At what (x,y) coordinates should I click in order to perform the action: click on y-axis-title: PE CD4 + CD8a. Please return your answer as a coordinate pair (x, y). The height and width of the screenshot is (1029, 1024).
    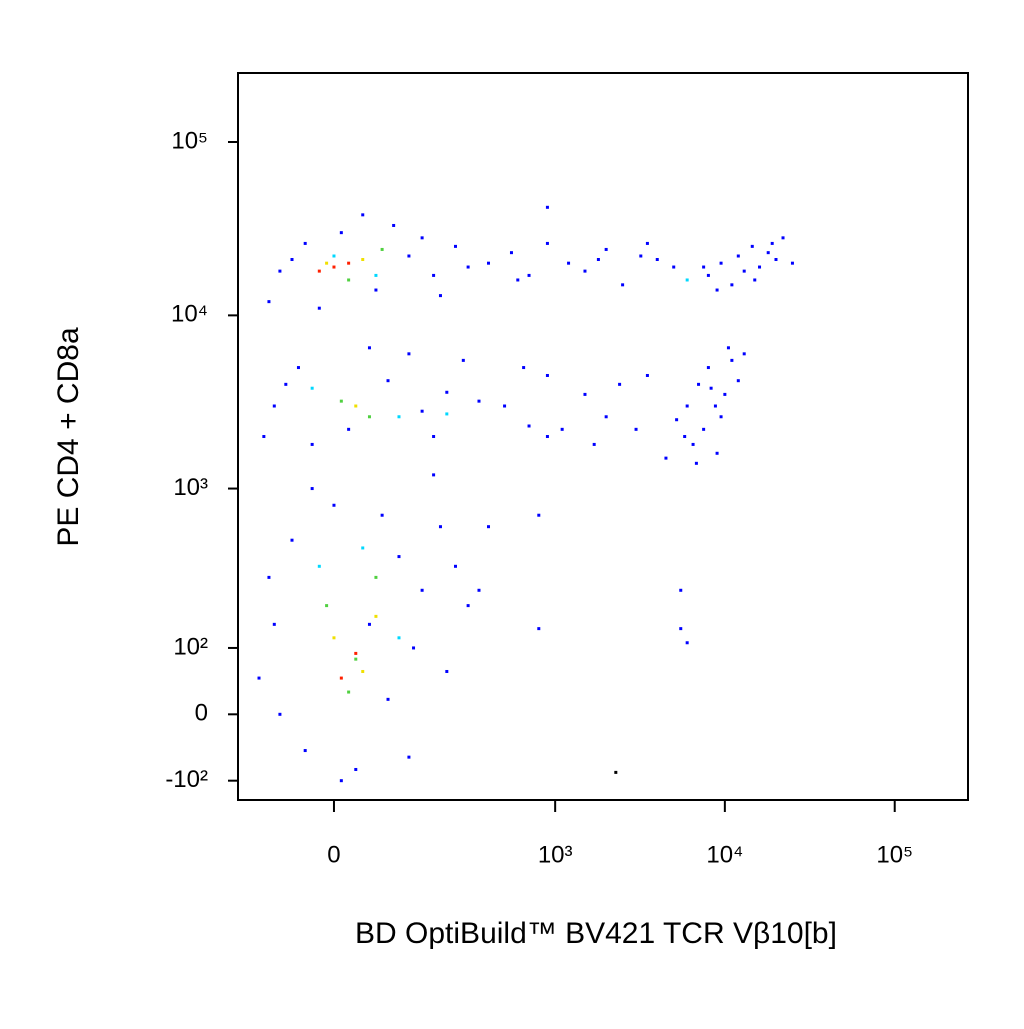
    Looking at the image, I should click on (68, 437).